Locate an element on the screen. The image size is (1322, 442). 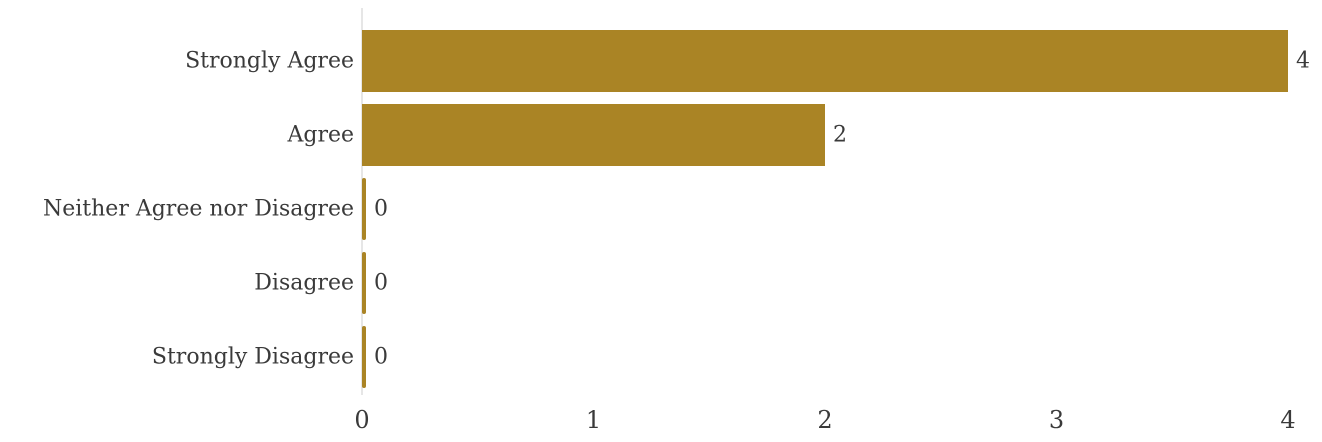
category-label: Agree is located at coordinates (320, 135).